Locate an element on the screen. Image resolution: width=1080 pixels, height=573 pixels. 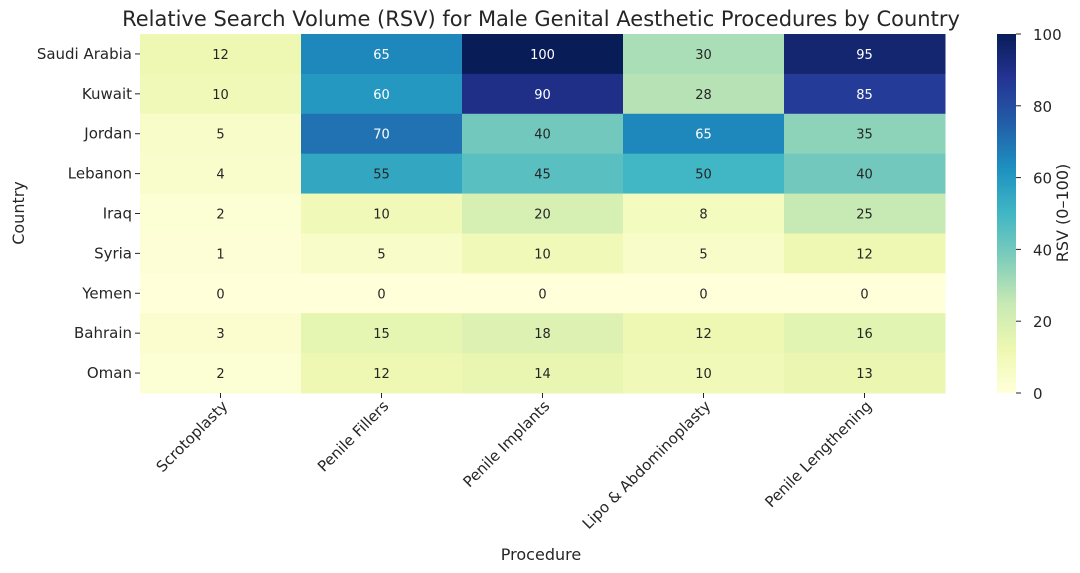
x-tick-label: Penile Implants is located at coordinates (506, 444).